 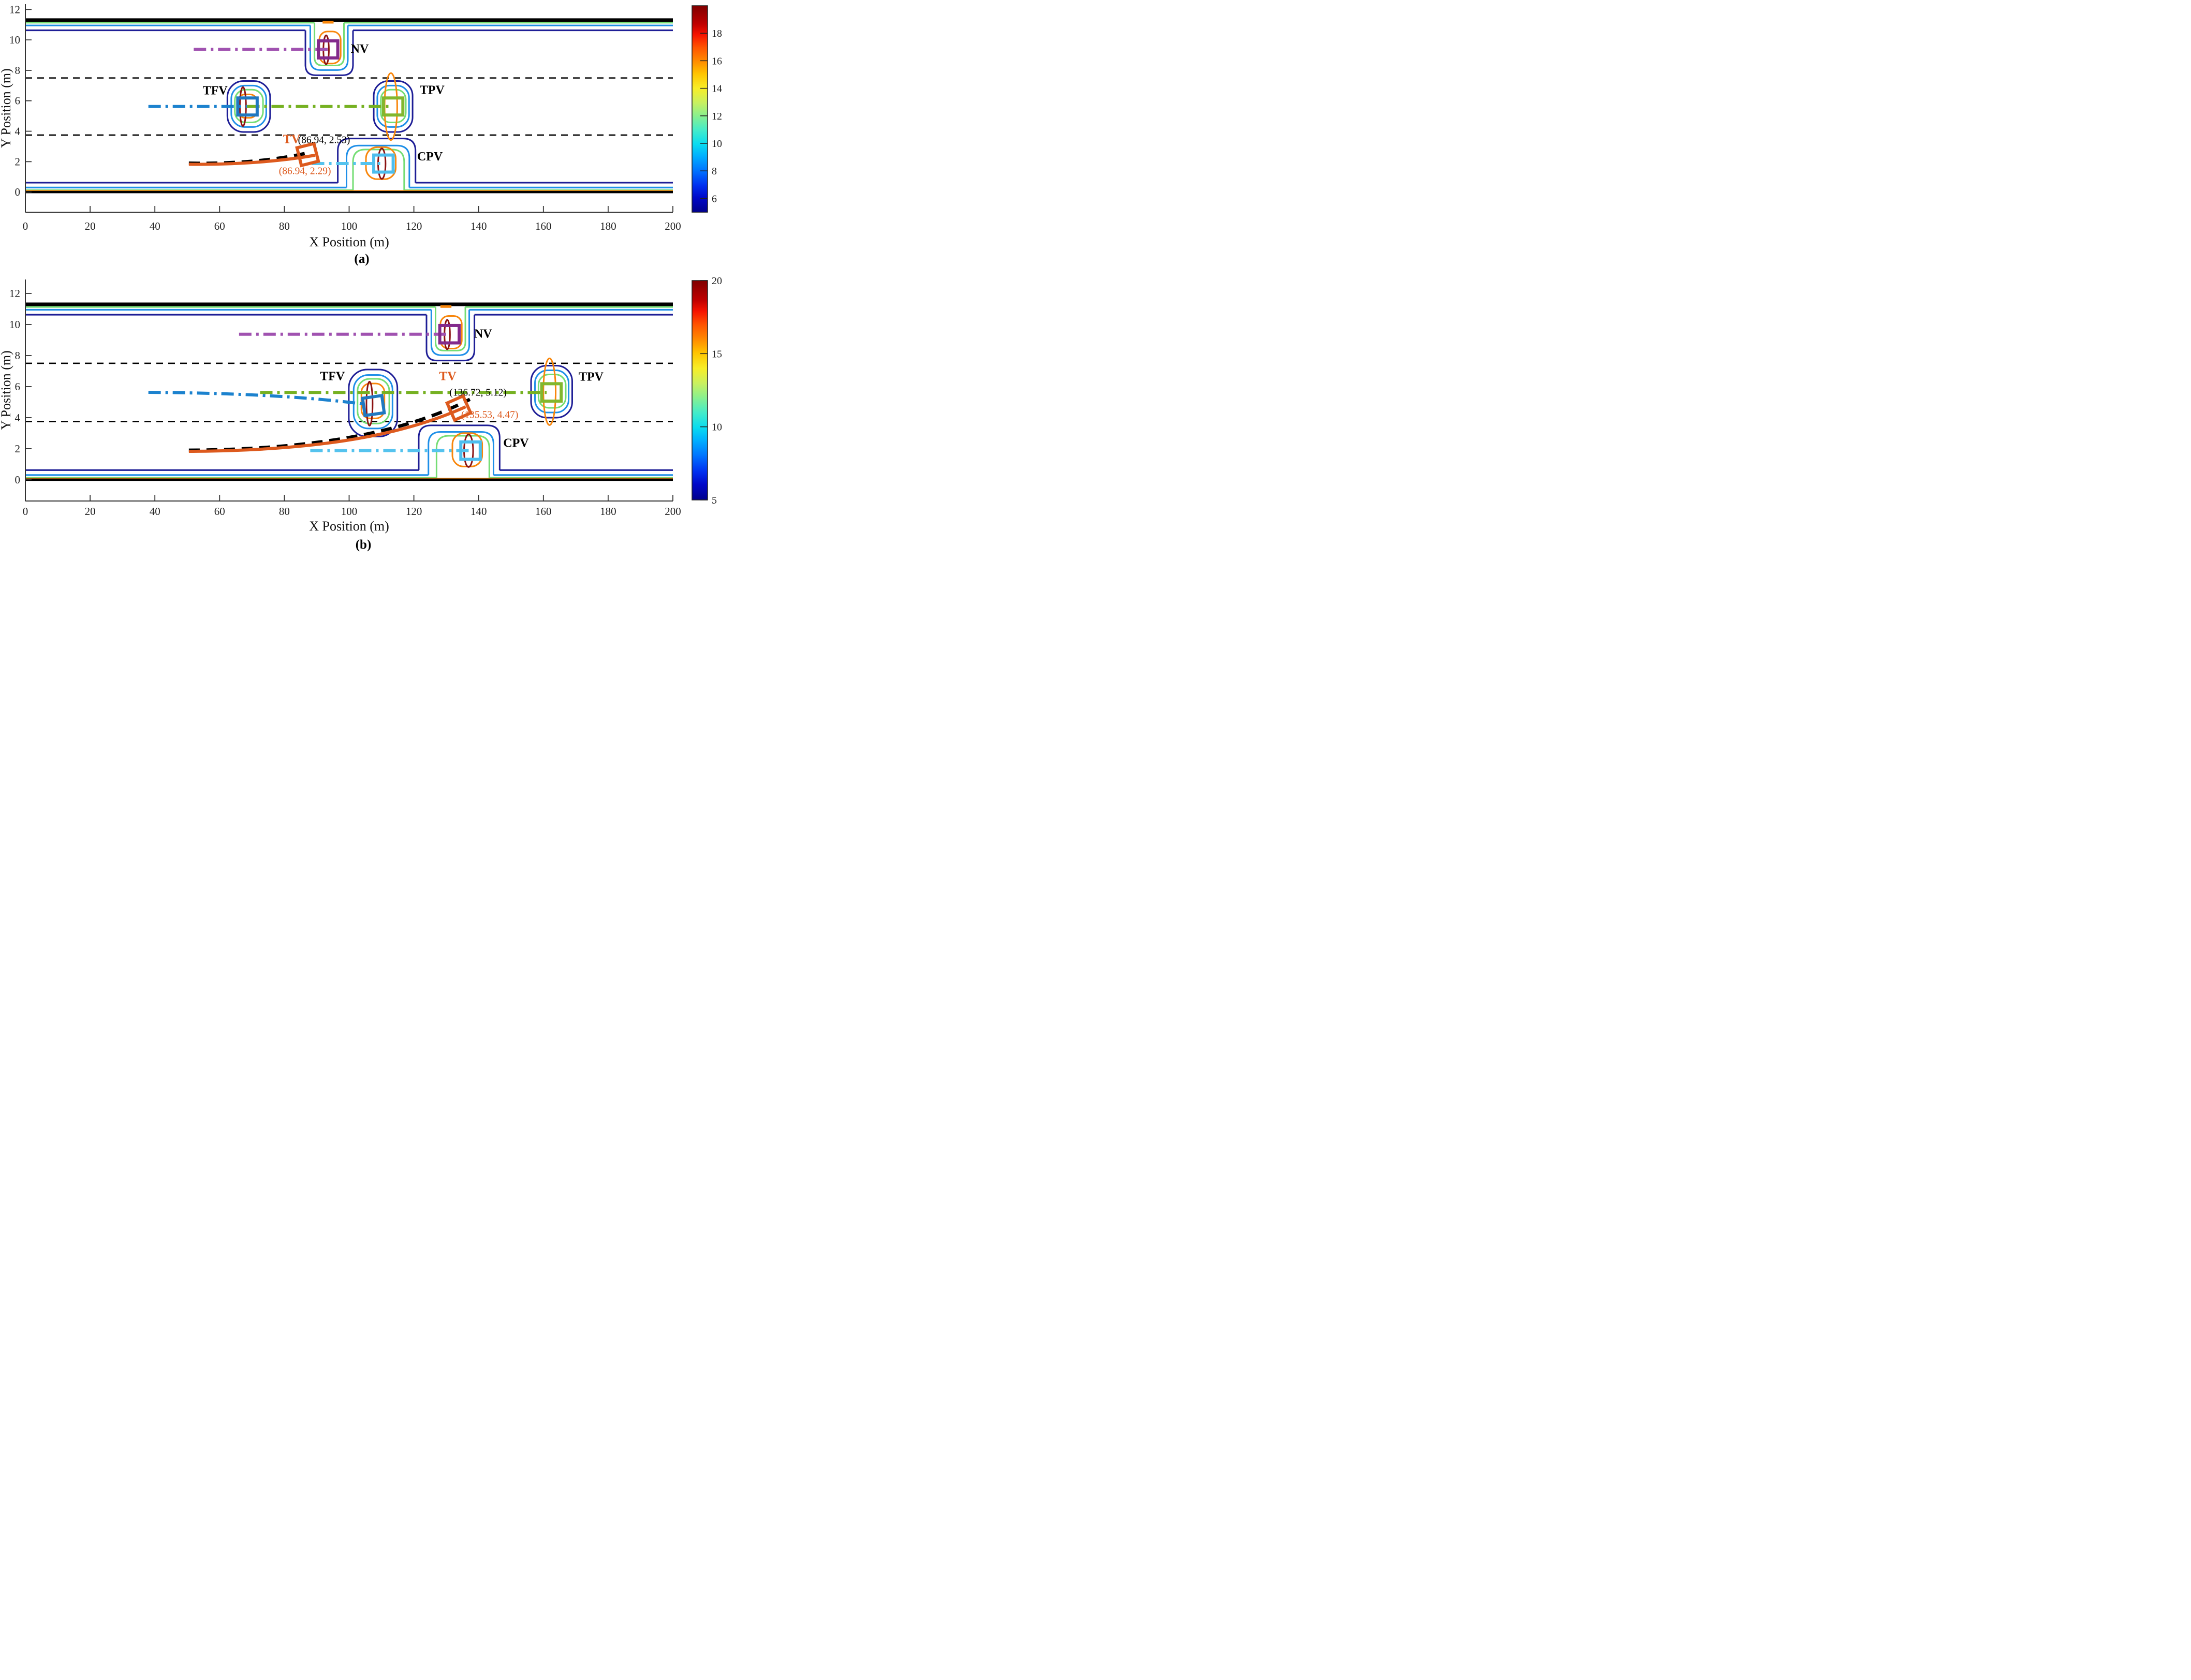 What do you see at coordinates (433, 90) in the screenshot?
I see `annotation-TPV: TPV` at bounding box center [433, 90].